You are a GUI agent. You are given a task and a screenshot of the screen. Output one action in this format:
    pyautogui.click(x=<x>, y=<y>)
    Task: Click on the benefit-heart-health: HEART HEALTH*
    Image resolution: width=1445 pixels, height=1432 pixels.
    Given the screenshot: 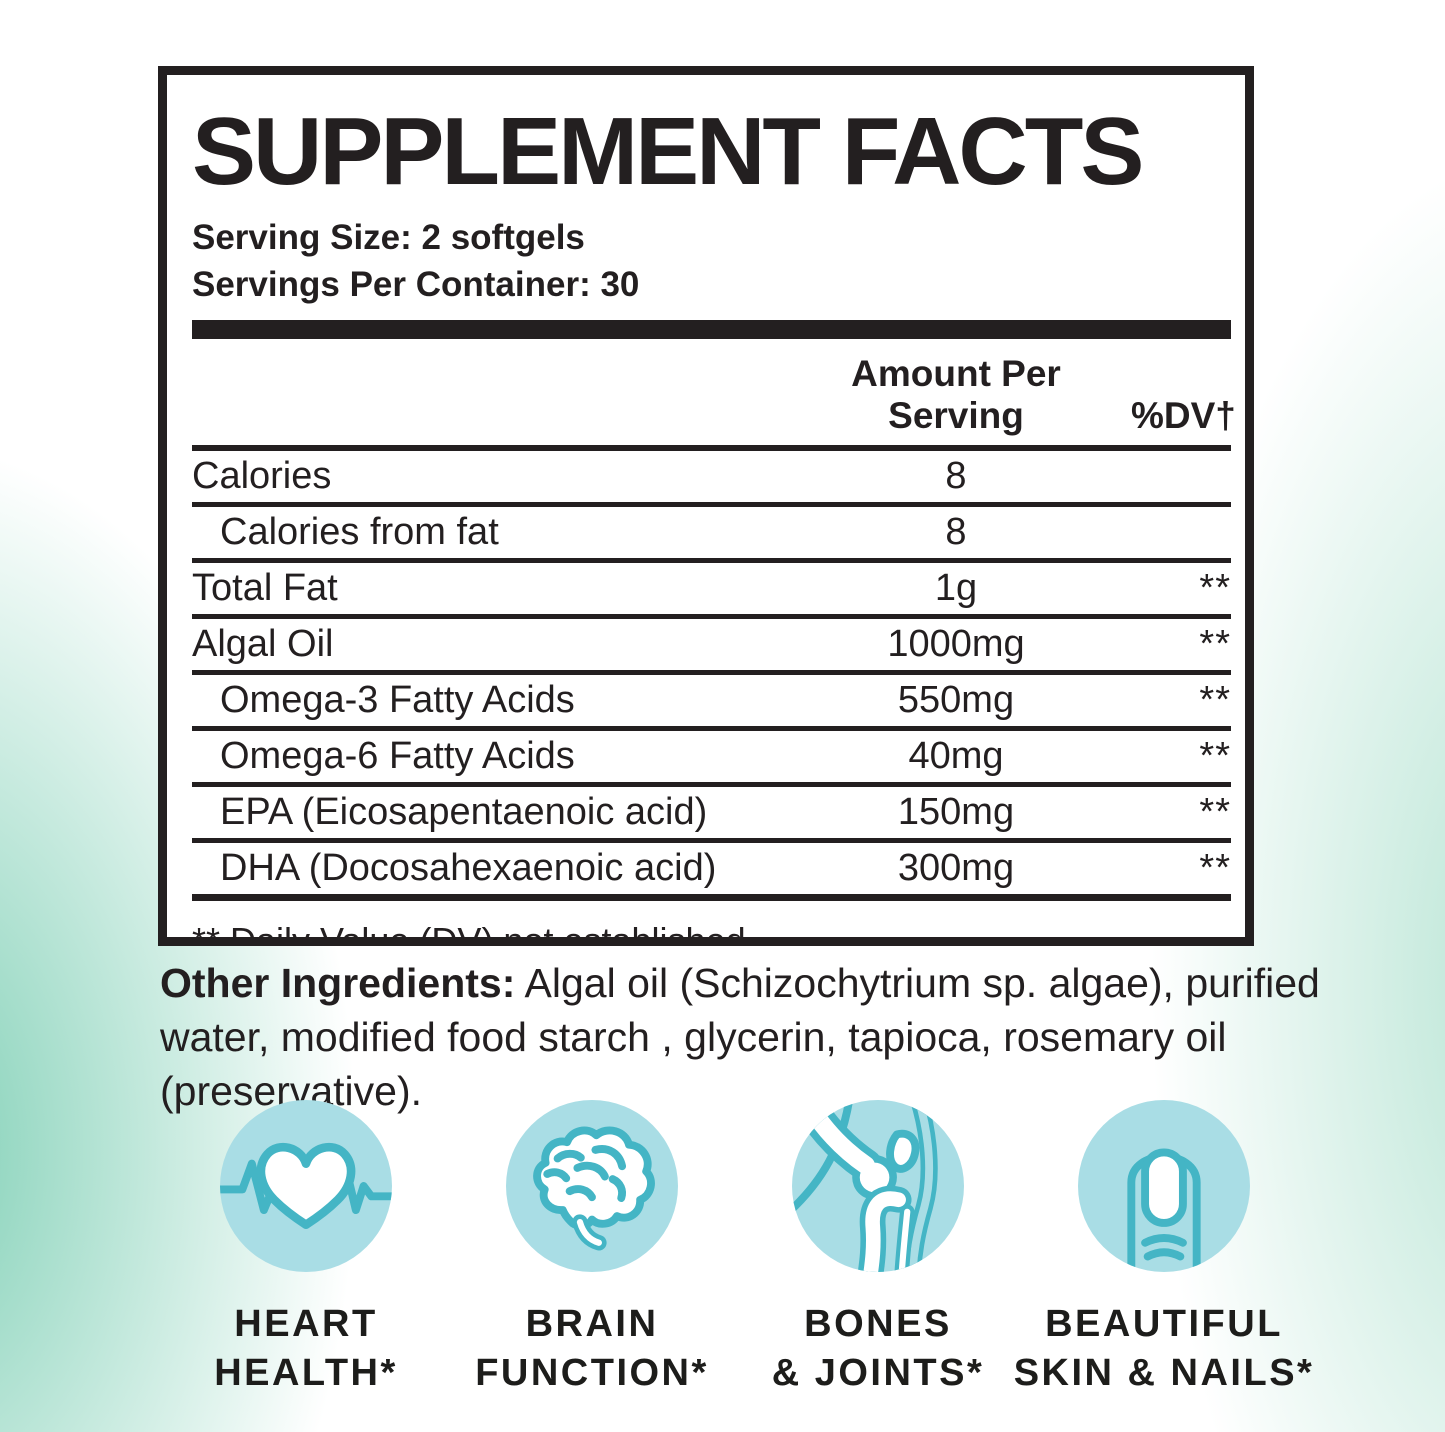 What is the action you would take?
    pyautogui.click(x=306, y=1248)
    